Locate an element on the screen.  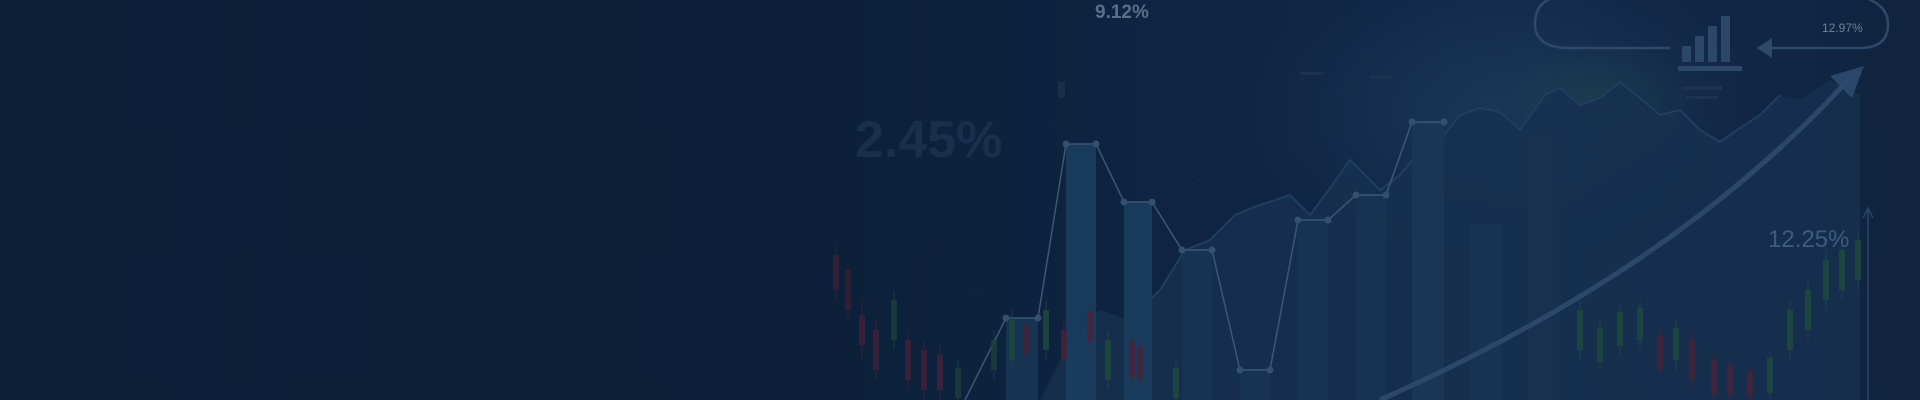
cycle-arrow-icon is located at coordinates (1711, 29).